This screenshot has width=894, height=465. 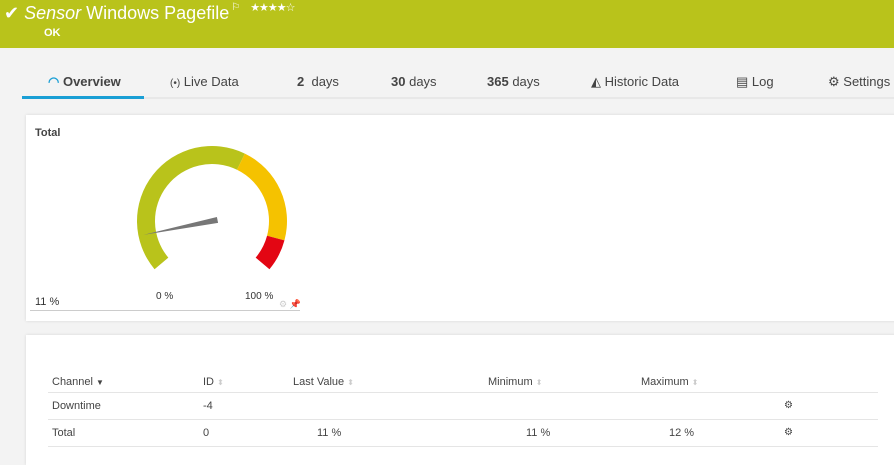 I want to click on pin-icon: 📌, so click(x=295, y=304).